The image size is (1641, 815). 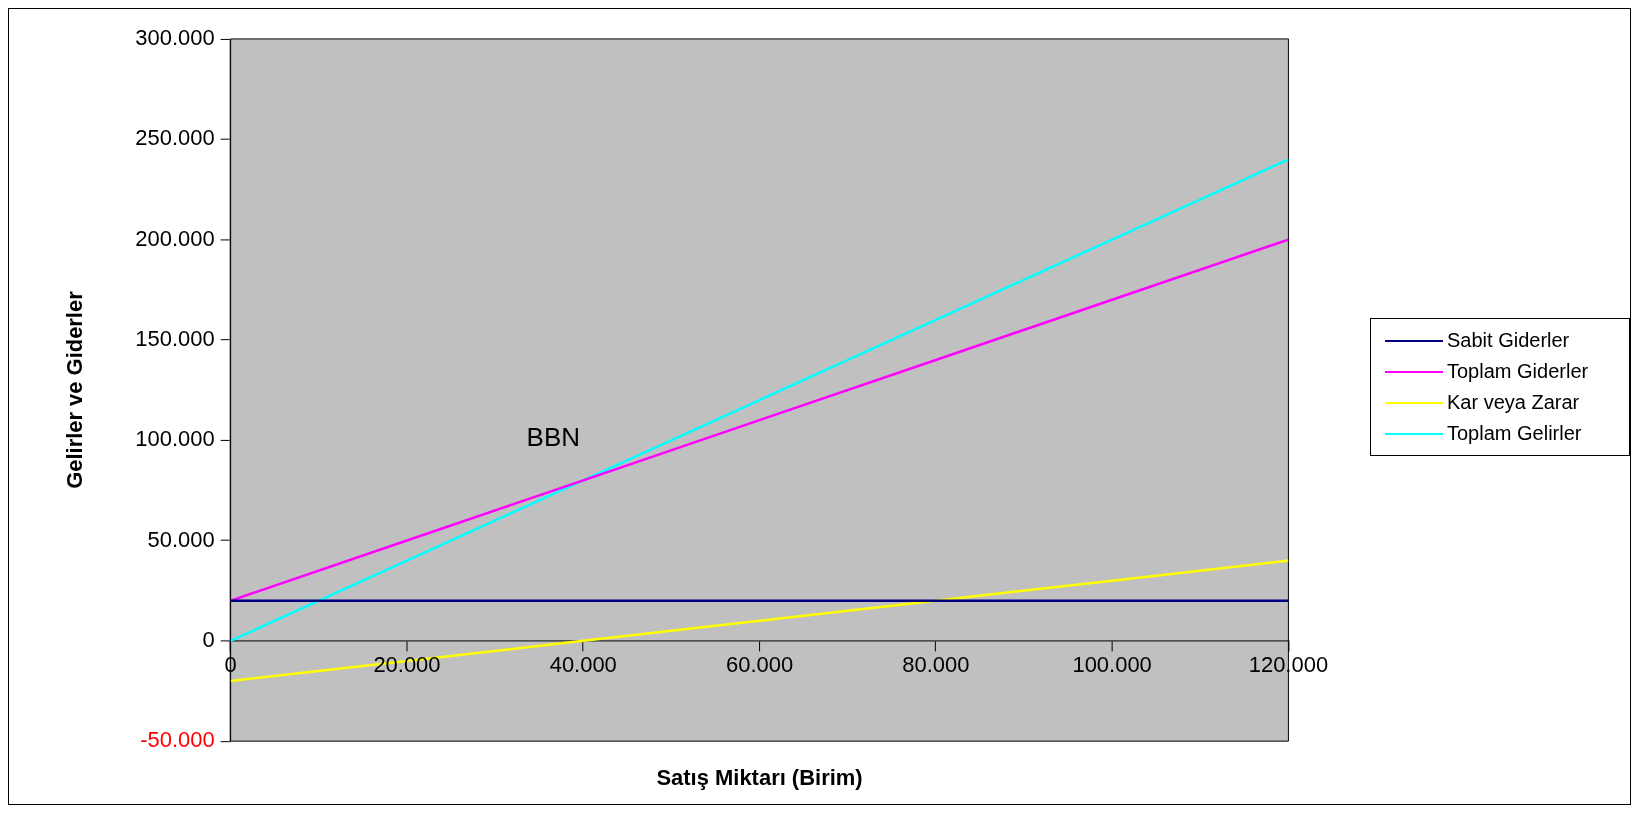 What do you see at coordinates (1513, 402) in the screenshot?
I see `legend-label: Kar veya Zarar` at bounding box center [1513, 402].